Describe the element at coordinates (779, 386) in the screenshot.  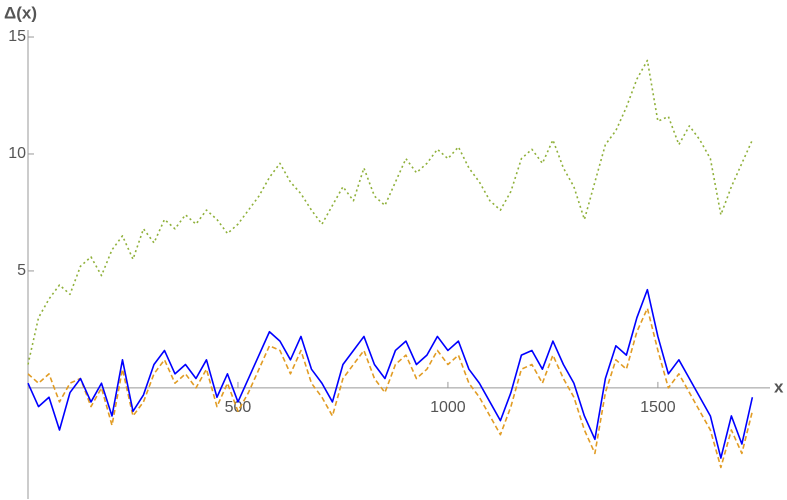
I see `x-axis-label: x` at that location.